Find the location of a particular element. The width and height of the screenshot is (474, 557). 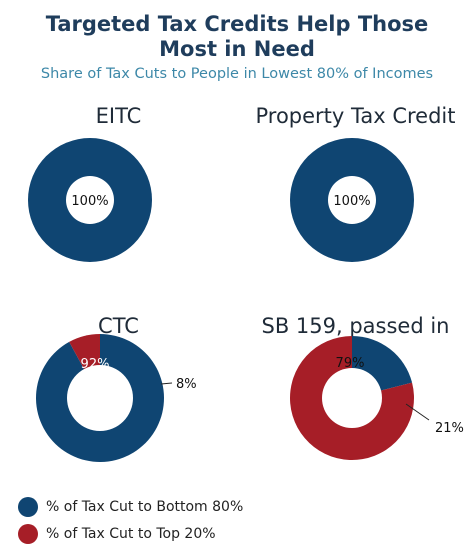

legend-item-bottom-80: % of Tax Cut to Bottom 80% is located at coordinates (130, 507).